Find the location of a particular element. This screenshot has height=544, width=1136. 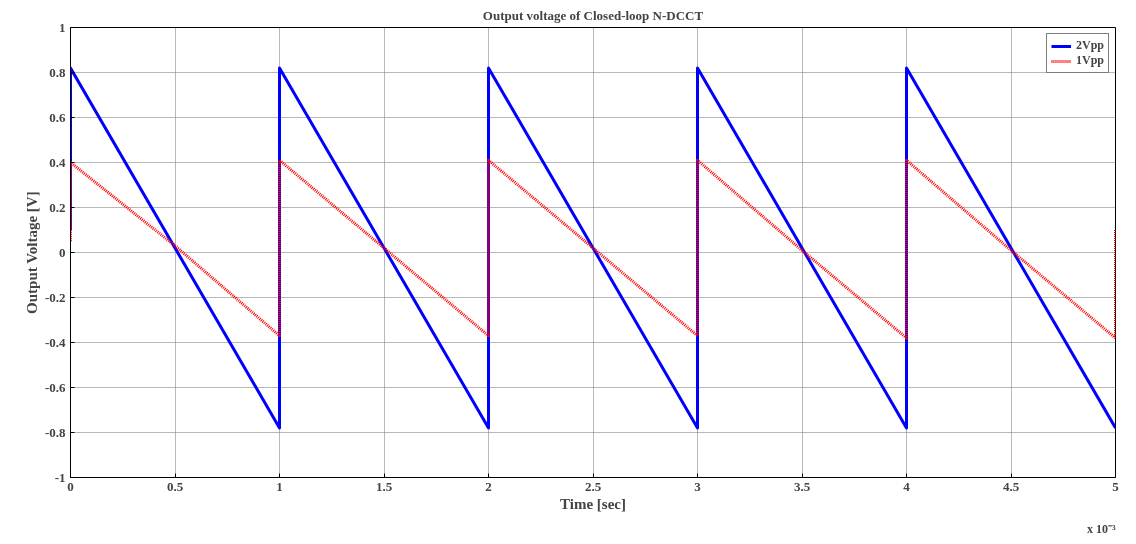

x-tick-label: 1 is located at coordinates (279, 486).